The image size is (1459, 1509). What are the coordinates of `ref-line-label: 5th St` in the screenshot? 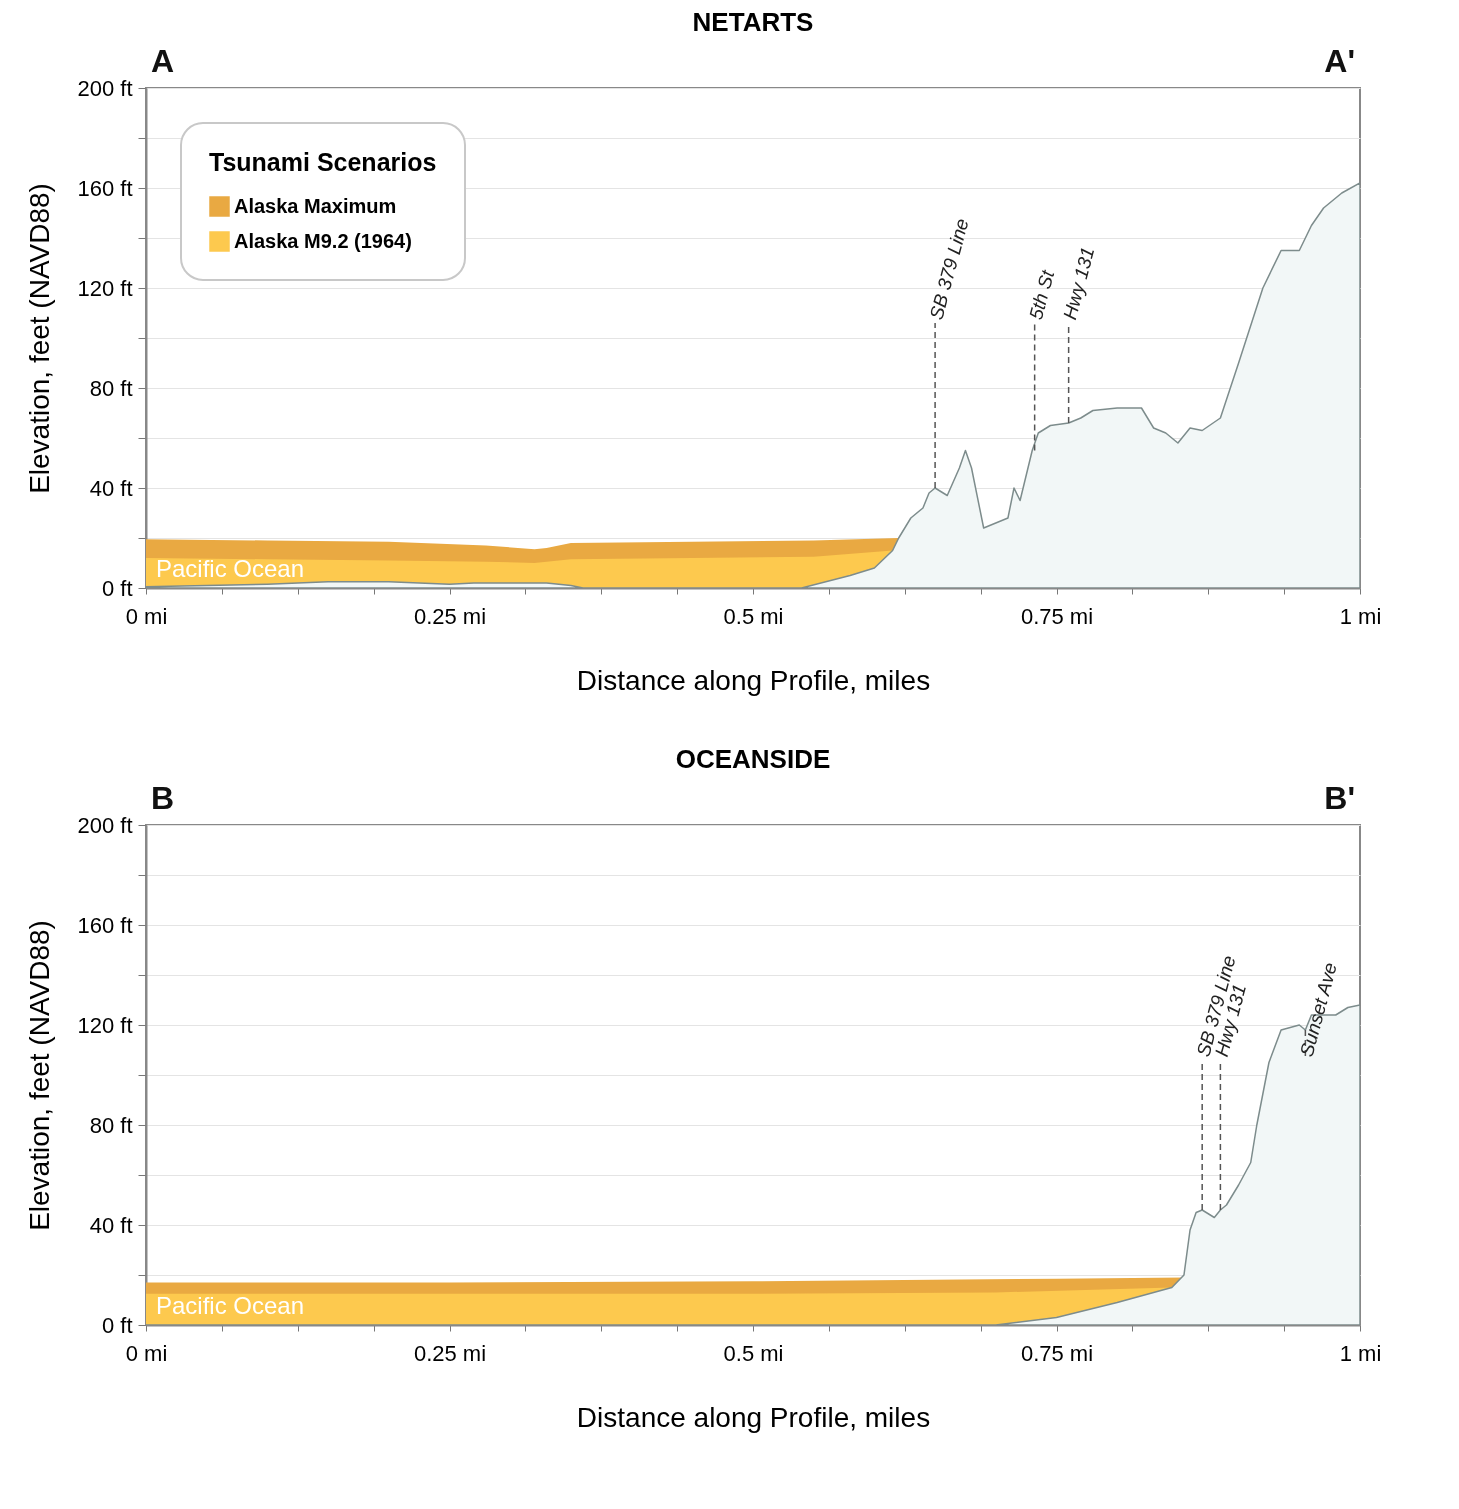 It's located at (1042, 294).